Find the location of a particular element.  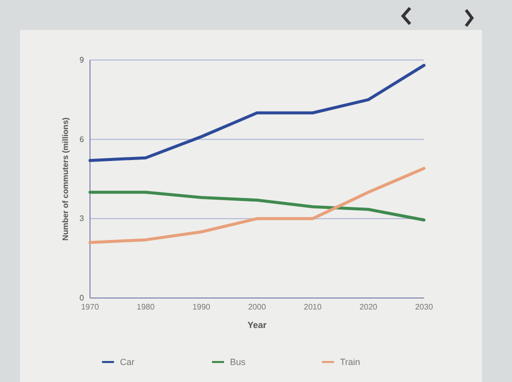

x-axis-title: Year is located at coordinates (257, 325).